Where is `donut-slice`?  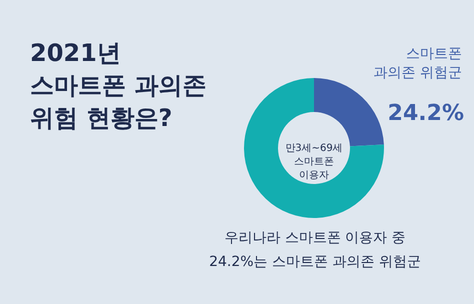 donut-slice is located at coordinates (314, 148).